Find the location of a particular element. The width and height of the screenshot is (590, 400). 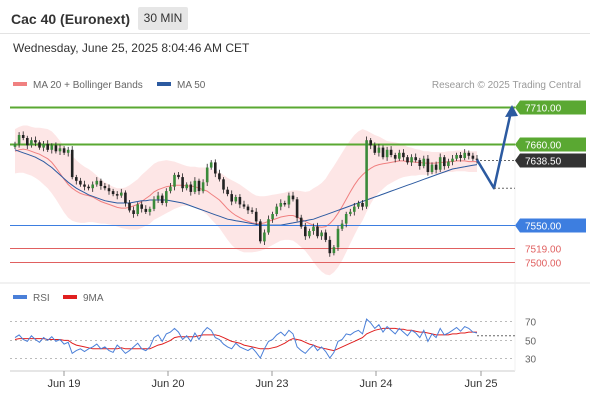

instrument-title: Cac 40 (Euronext) is located at coordinates (71, 19).